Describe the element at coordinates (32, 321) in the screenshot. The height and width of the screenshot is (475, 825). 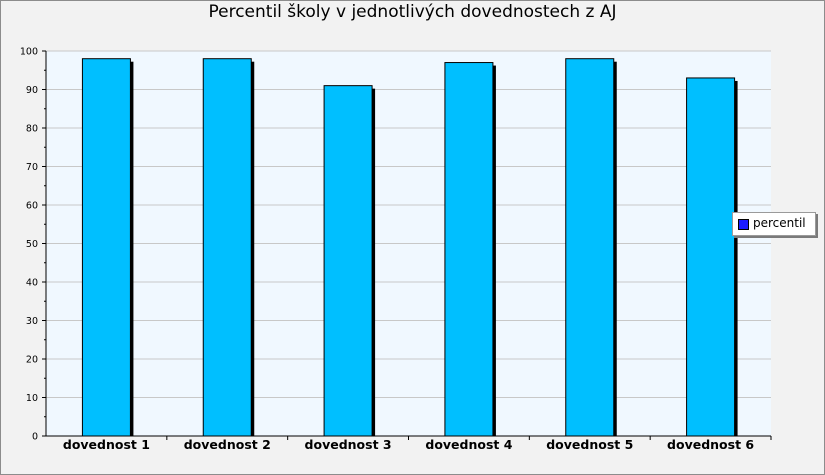
I see `y-tick-label: 30` at that location.